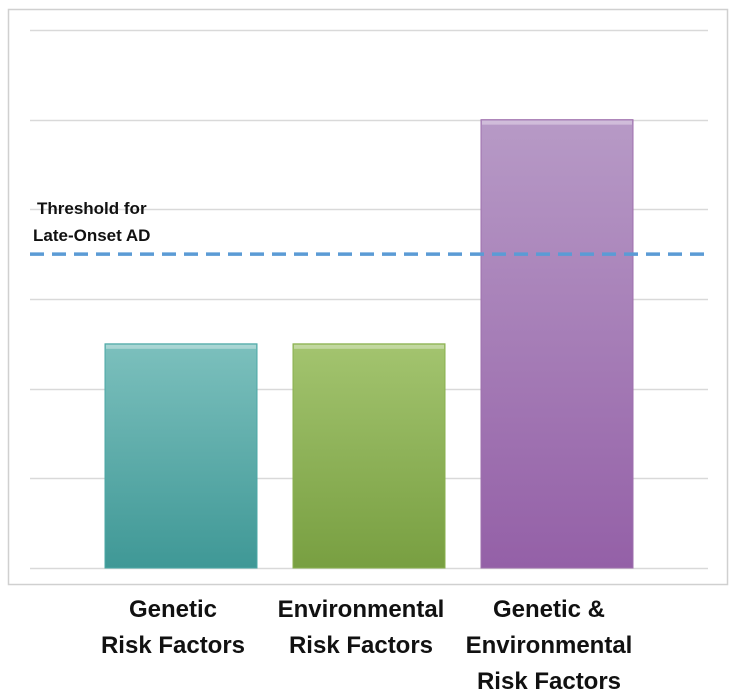  I want to click on bar-1-highlight, so click(181, 346).